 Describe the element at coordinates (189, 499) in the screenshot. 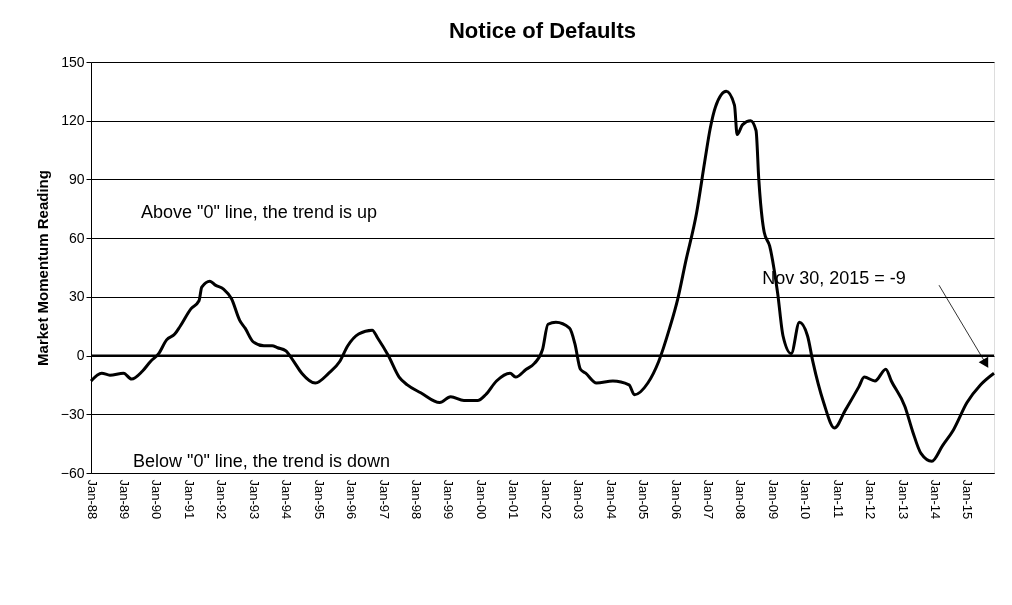

I see `x-tick-label: Jan-91` at that location.